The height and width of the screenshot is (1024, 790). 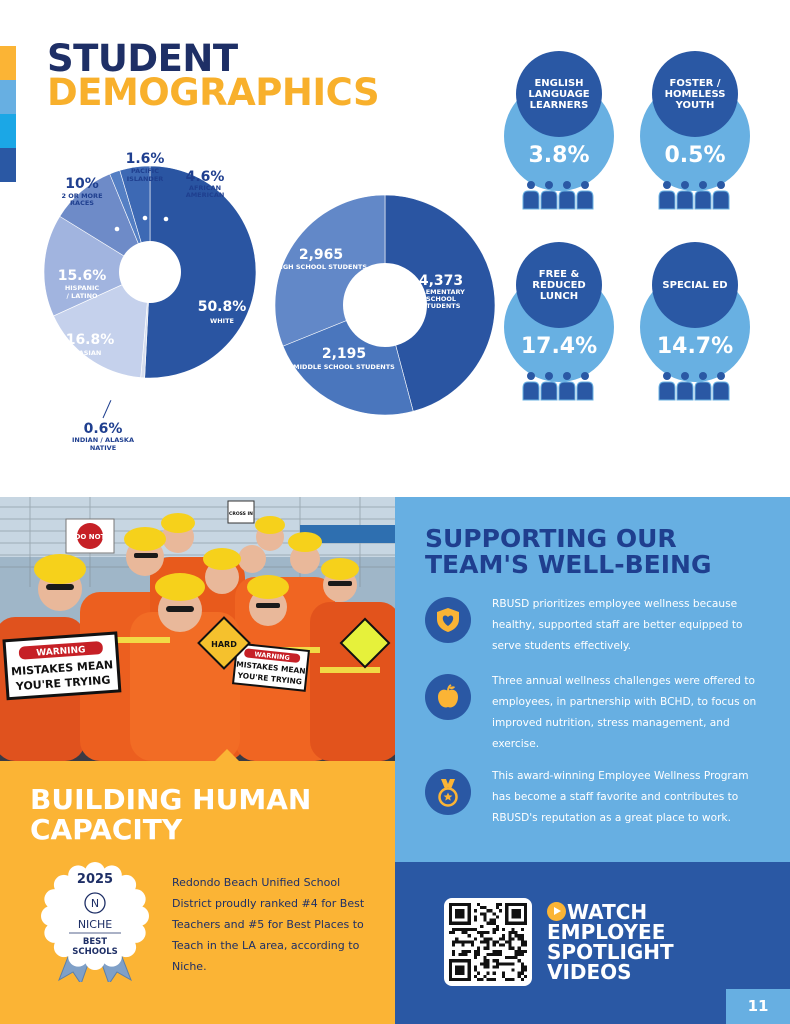 What do you see at coordinates (321, 255) in the screenshot?
I see `slice-value-high: 2,965` at bounding box center [321, 255].